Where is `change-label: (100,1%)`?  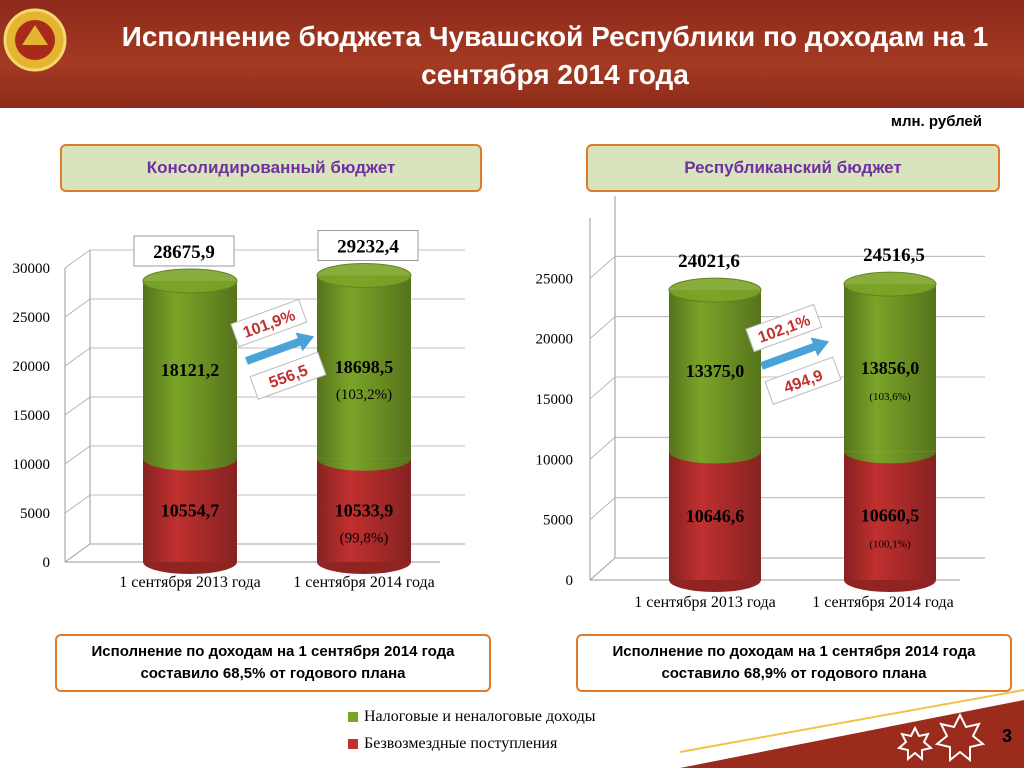
change-label: (100,1%) is located at coordinates (890, 545).